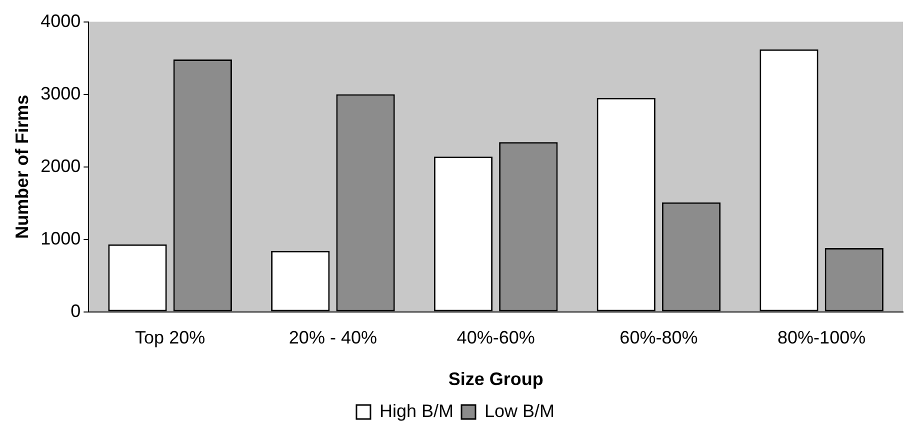 The image size is (921, 439). What do you see at coordinates (416, 410) in the screenshot?
I see `legend-label: High B/M` at bounding box center [416, 410].